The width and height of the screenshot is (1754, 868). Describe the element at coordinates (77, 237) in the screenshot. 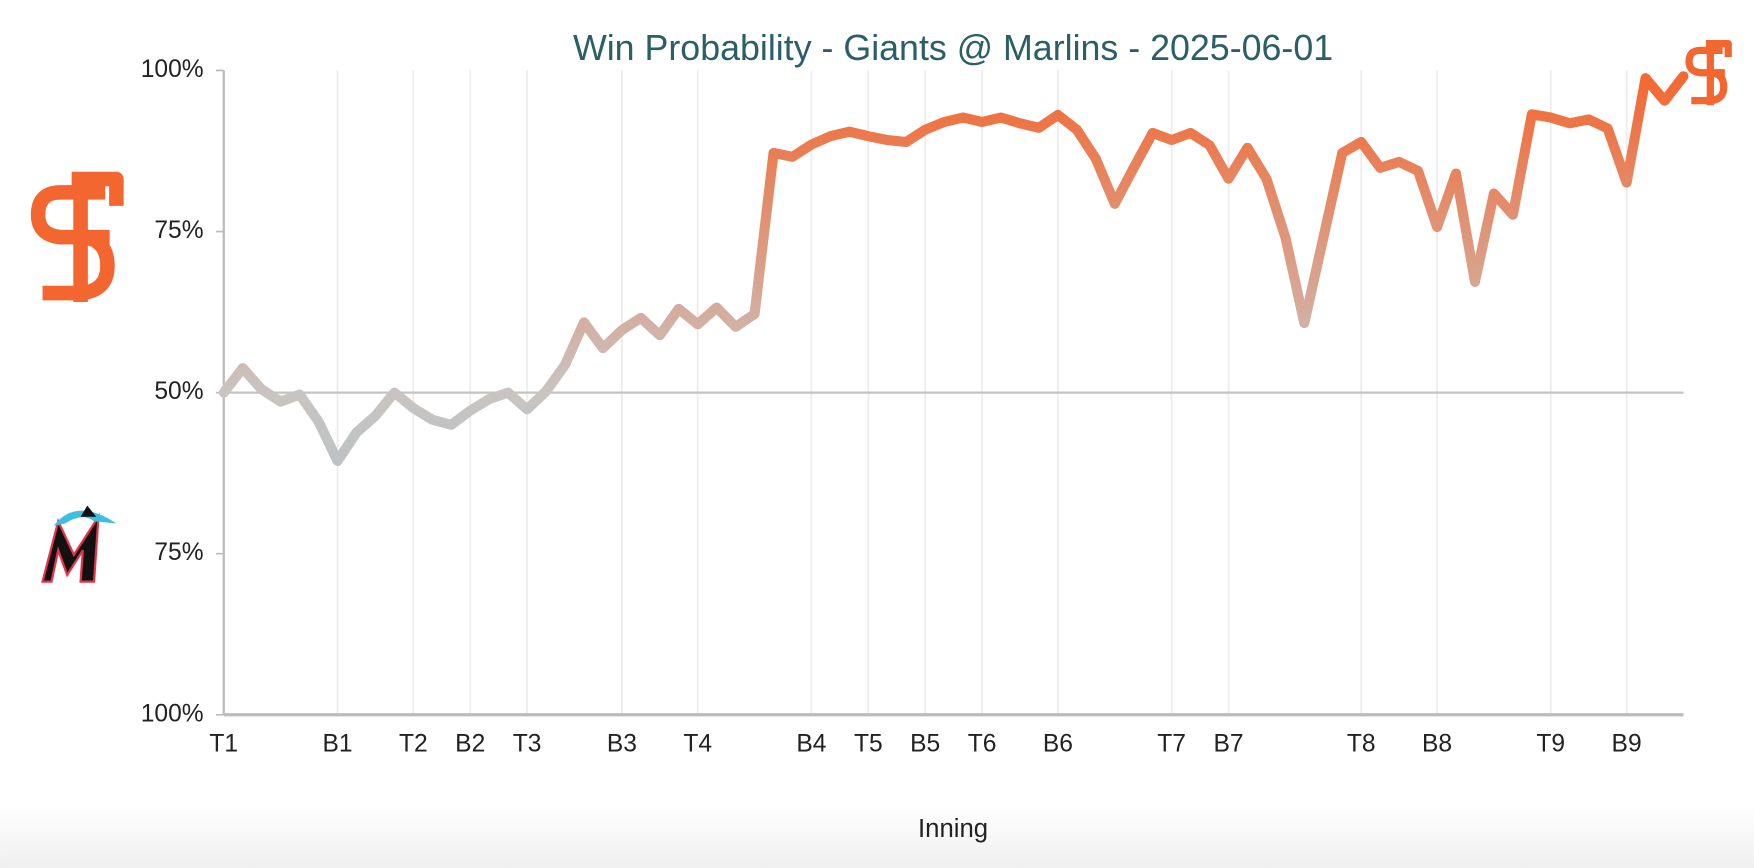

I see `giants-logo` at that location.